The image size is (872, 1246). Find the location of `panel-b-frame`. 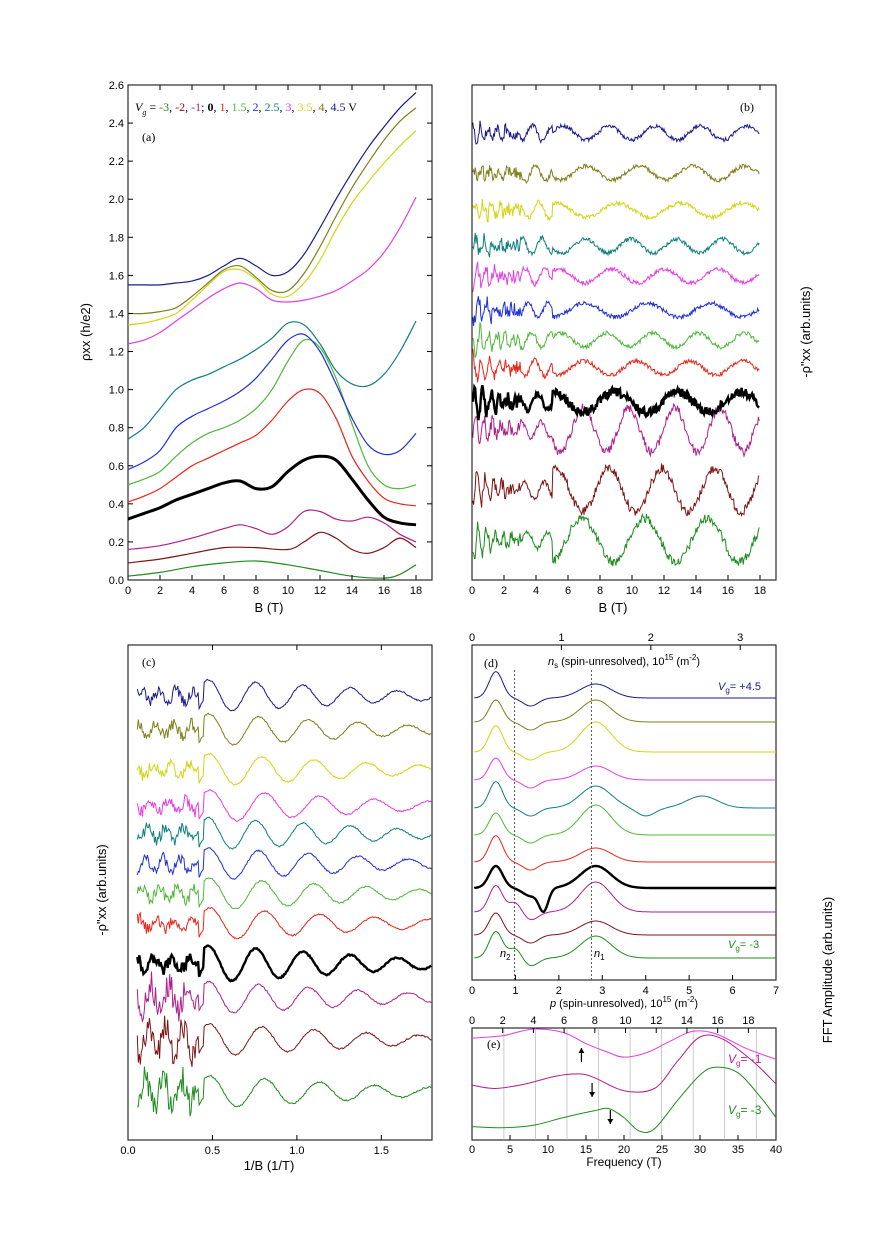

panel-b-frame is located at coordinates (624, 332).